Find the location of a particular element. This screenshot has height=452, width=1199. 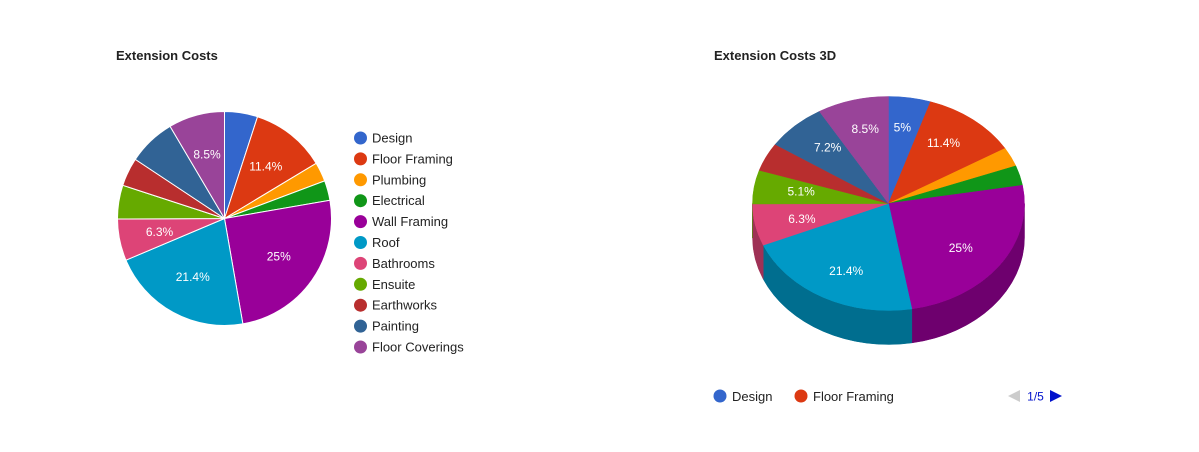

legend-label: Bathrooms is located at coordinates (403, 263).